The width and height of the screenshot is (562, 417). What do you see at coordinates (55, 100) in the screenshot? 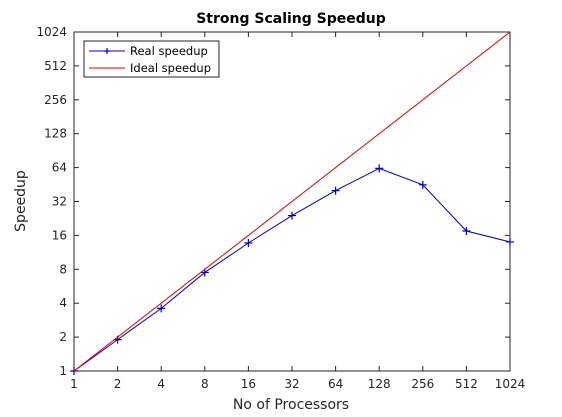
I see `y-tick-label: 256` at bounding box center [55, 100].